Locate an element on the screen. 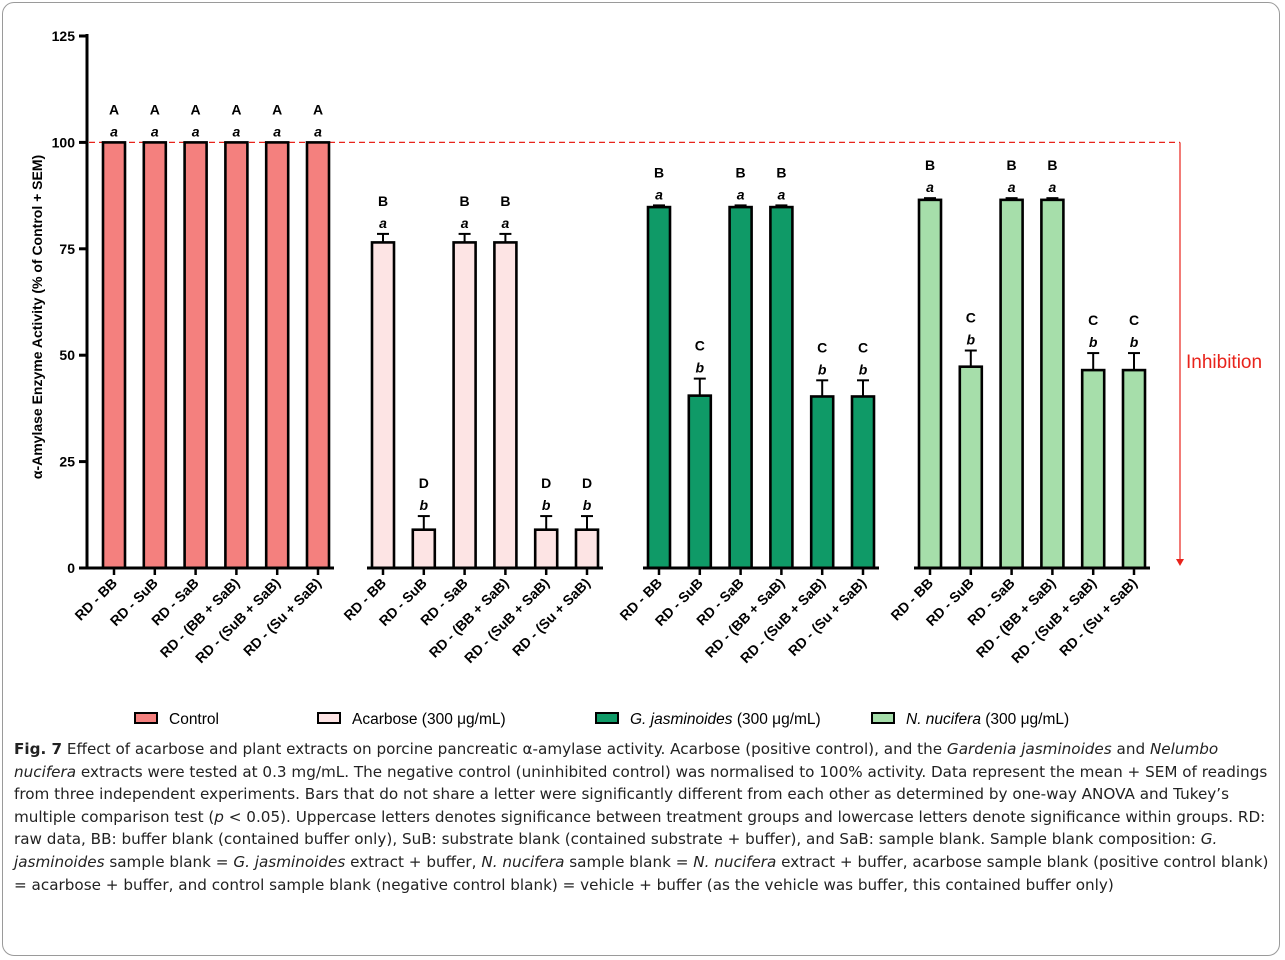 The image size is (1285, 960). y-tick-label: 125 is located at coordinates (64, 36).